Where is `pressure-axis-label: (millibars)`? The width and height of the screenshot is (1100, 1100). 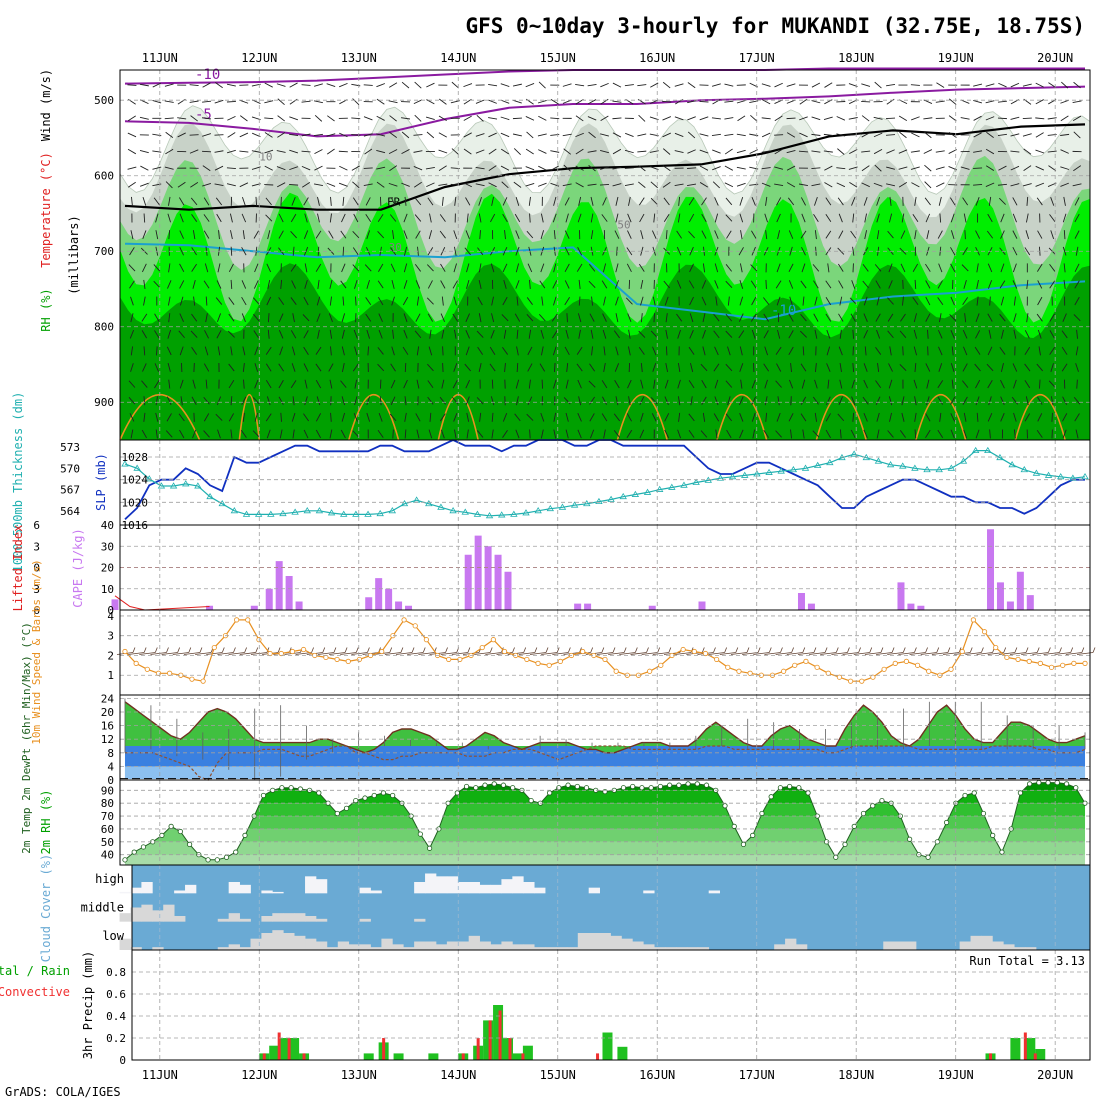 pressure-axis-label: (millibars) is located at coordinates (74, 254).